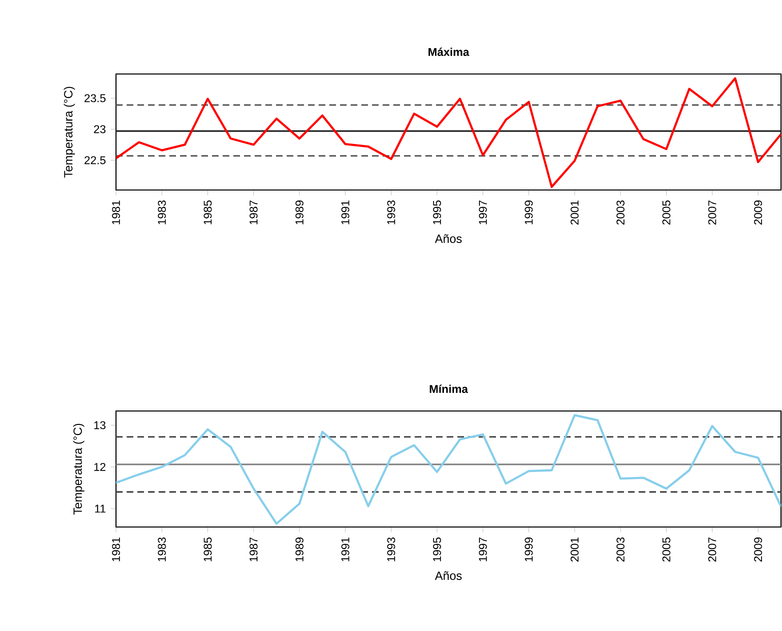 This screenshot has width=782, height=631. What do you see at coordinates (95, 160) in the screenshot?
I see `y-tick-label: 22.5` at bounding box center [95, 160].